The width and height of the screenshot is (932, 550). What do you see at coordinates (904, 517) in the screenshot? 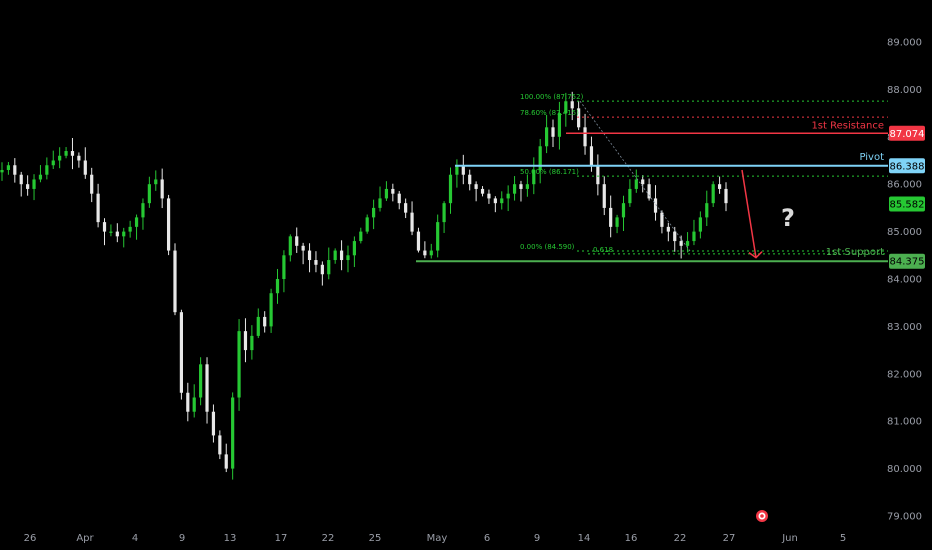
I see `price-tick-label: 79.000` at bounding box center [904, 517].